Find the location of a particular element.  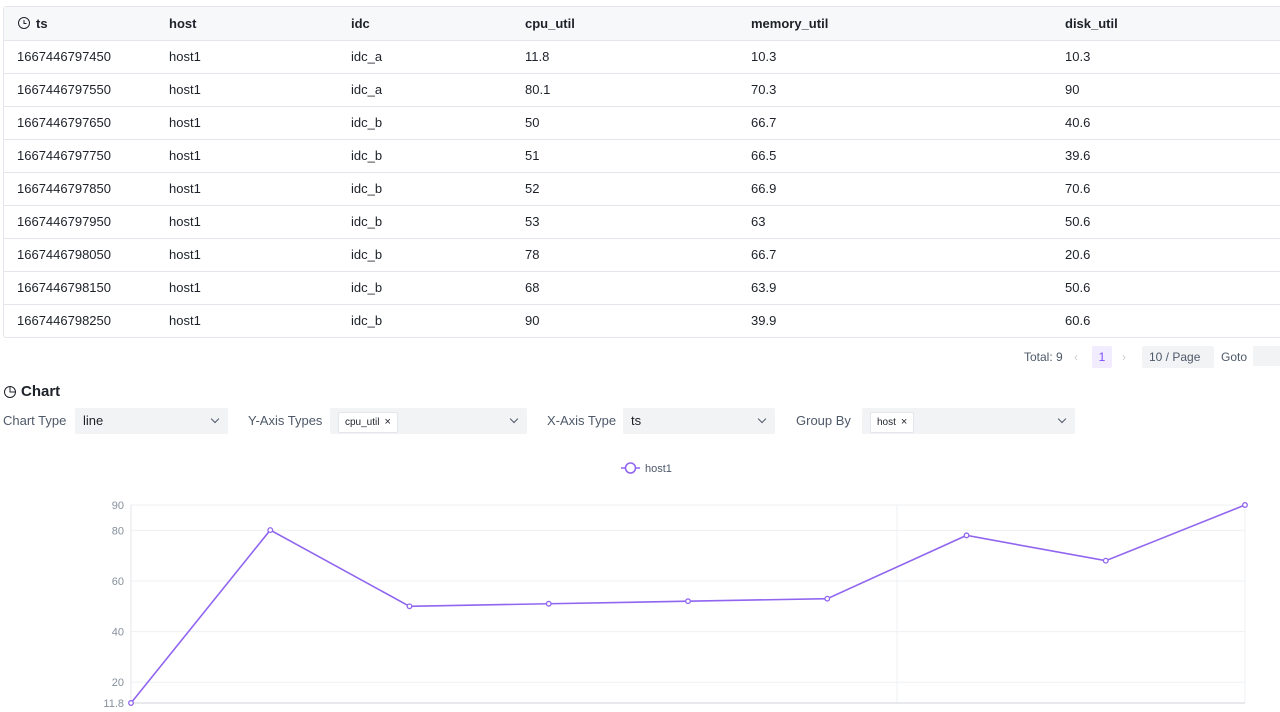

select: line is located at coordinates (151, 421).